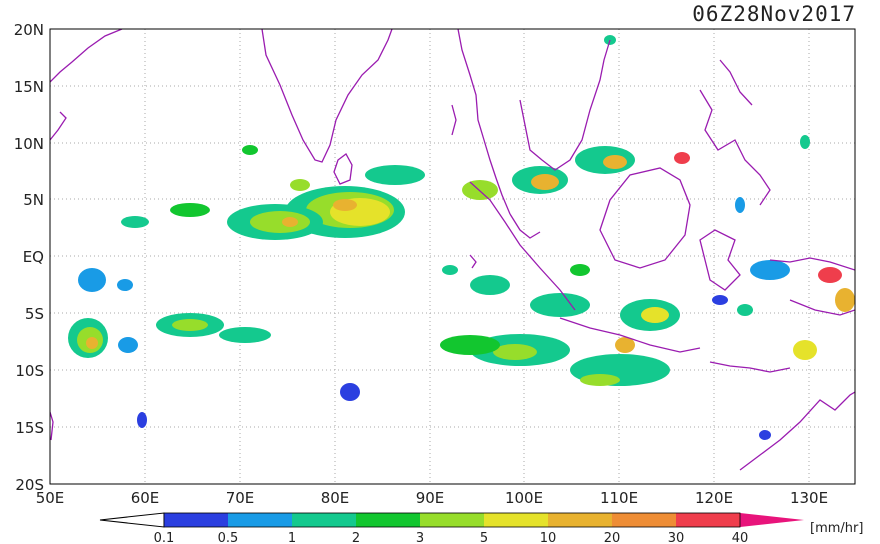 This screenshot has height=544, width=880. I want to click on lat-labels: 20N 15N 10N 5N EQ 5S 10S 15S 20S, so click(29, 257).